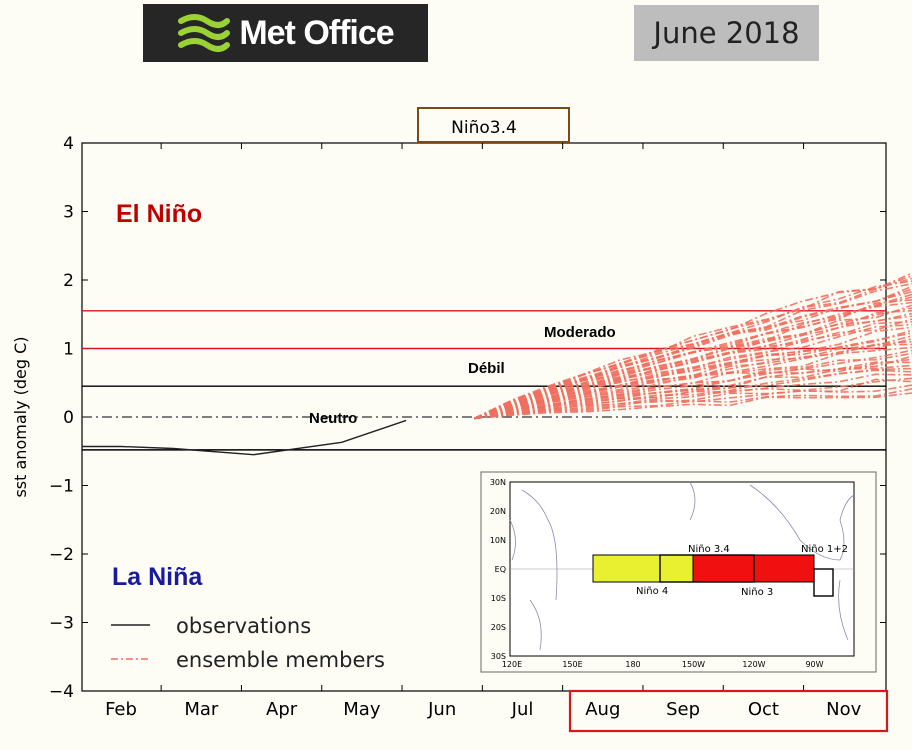  What do you see at coordinates (68, 418) in the screenshot?
I see `y-tick-label: 0` at bounding box center [68, 418].